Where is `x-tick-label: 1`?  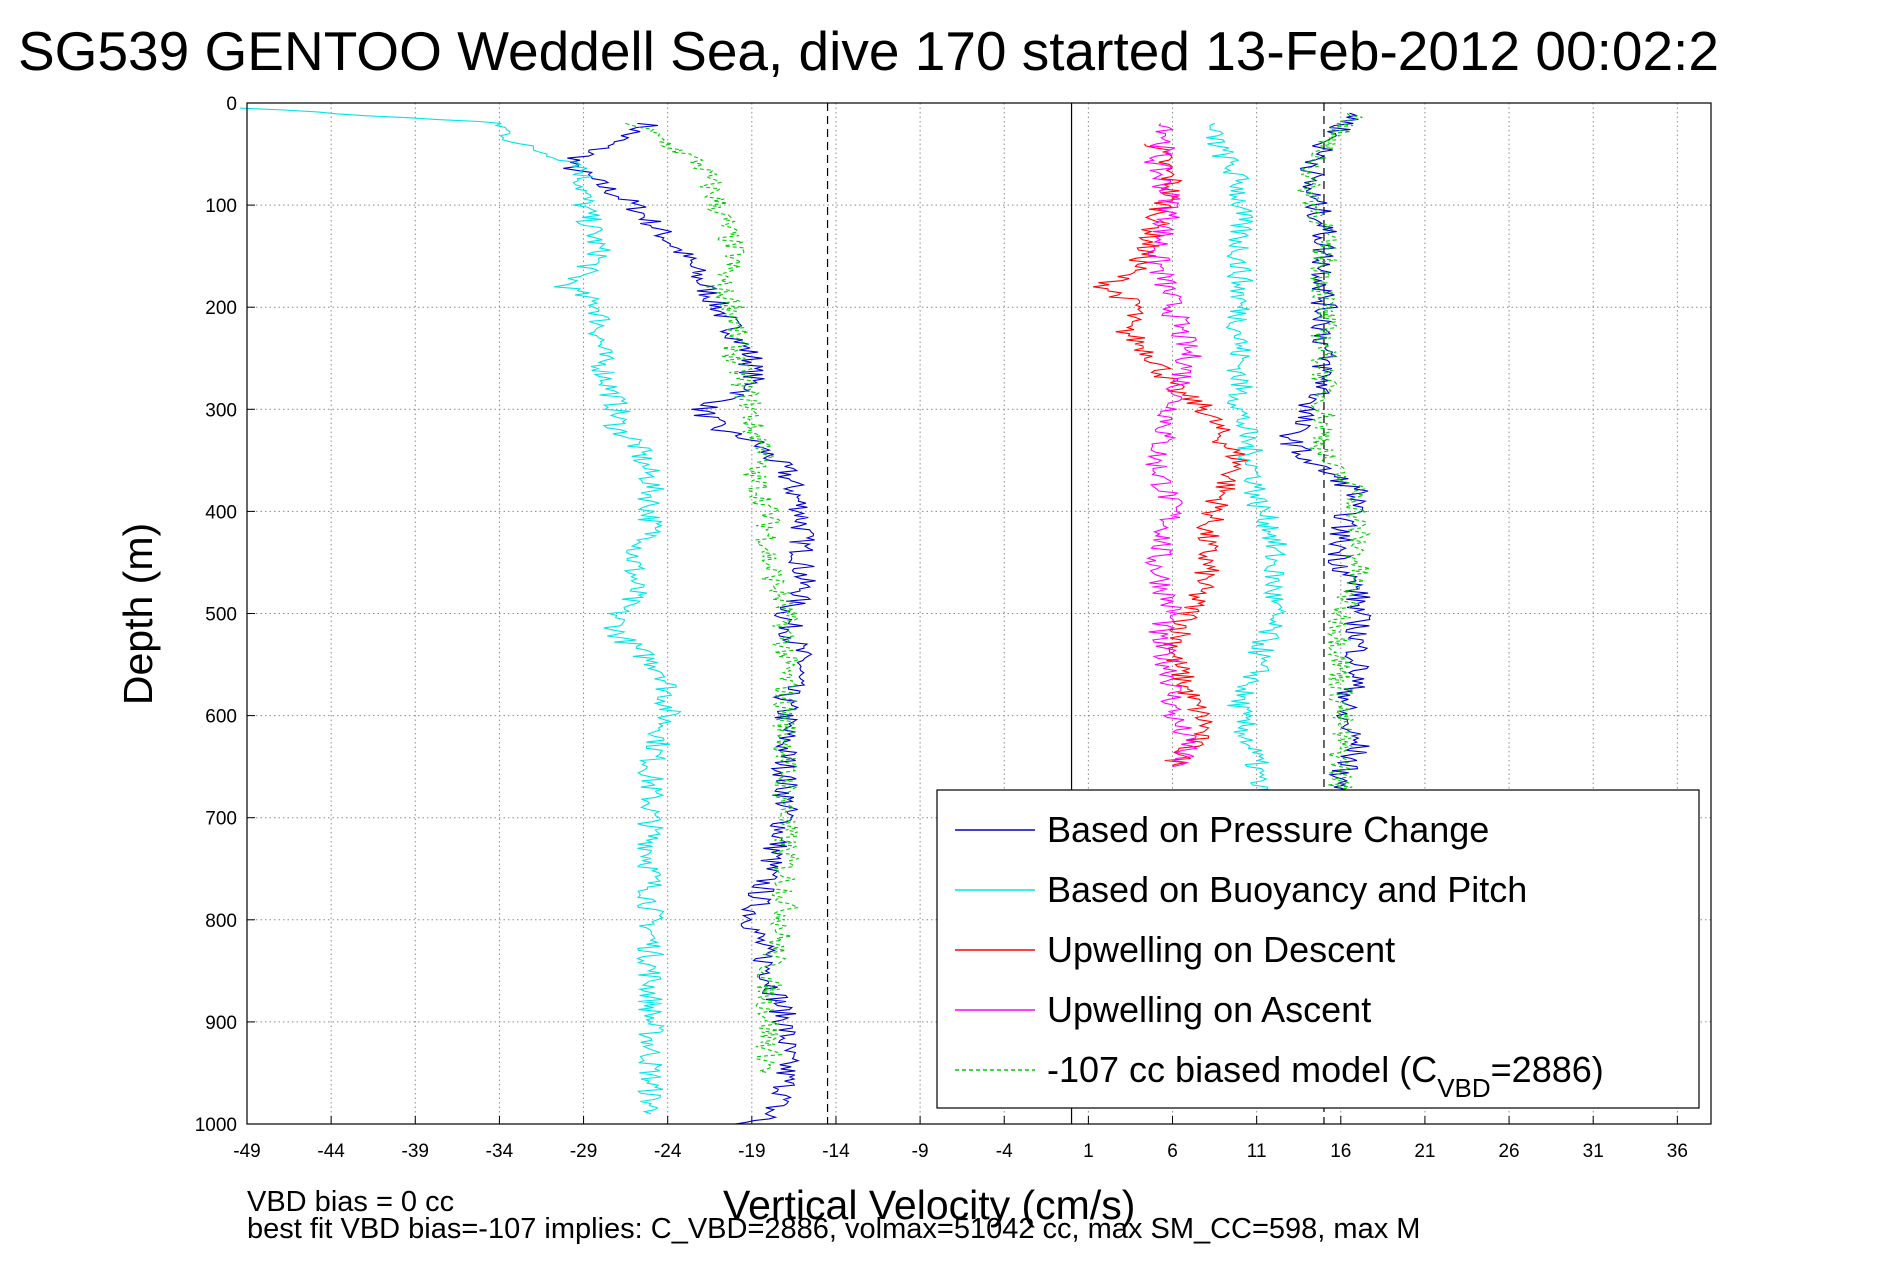 x-tick-label: 1 is located at coordinates (1088, 1151).